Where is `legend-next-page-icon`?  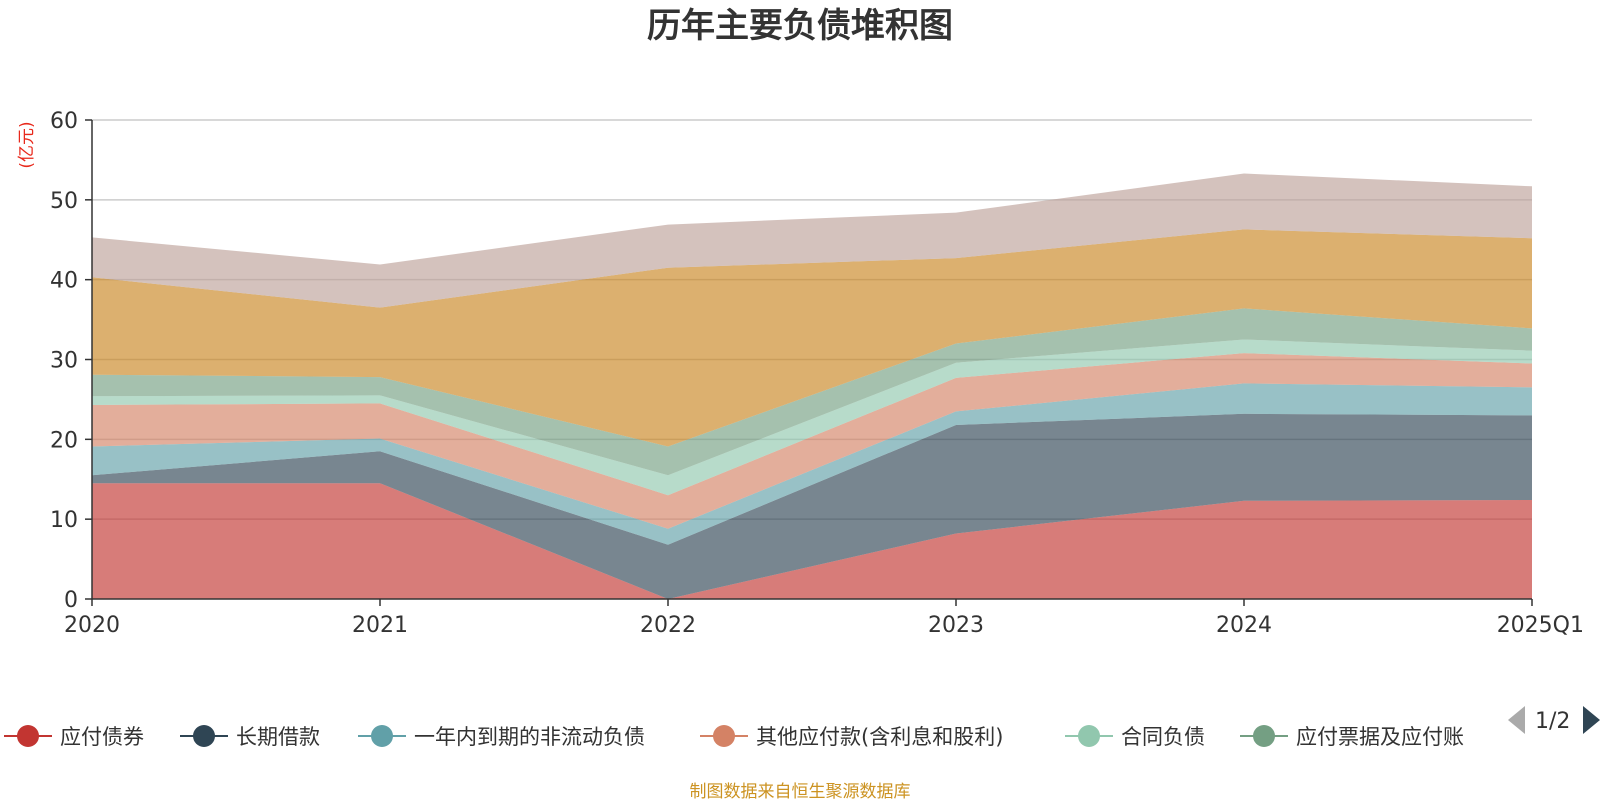
legend-next-page-icon is located at coordinates (1591, 720).